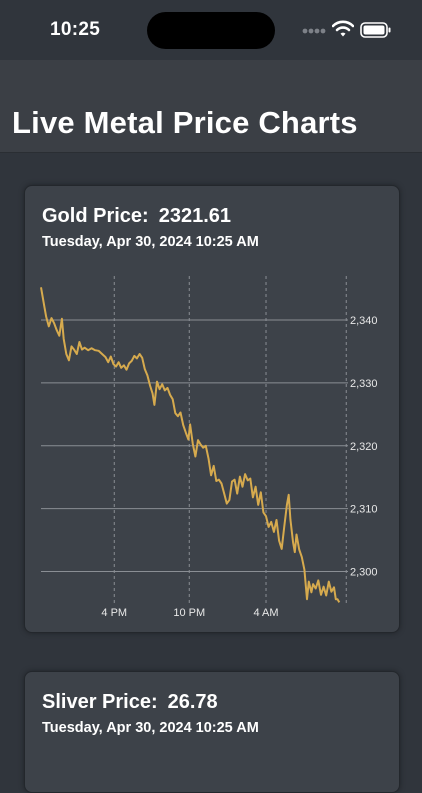 The width and height of the screenshot is (422, 793). I want to click on gold-price-date: Tuesday, Apr 30, 2024 10:25 AM, so click(150, 242).